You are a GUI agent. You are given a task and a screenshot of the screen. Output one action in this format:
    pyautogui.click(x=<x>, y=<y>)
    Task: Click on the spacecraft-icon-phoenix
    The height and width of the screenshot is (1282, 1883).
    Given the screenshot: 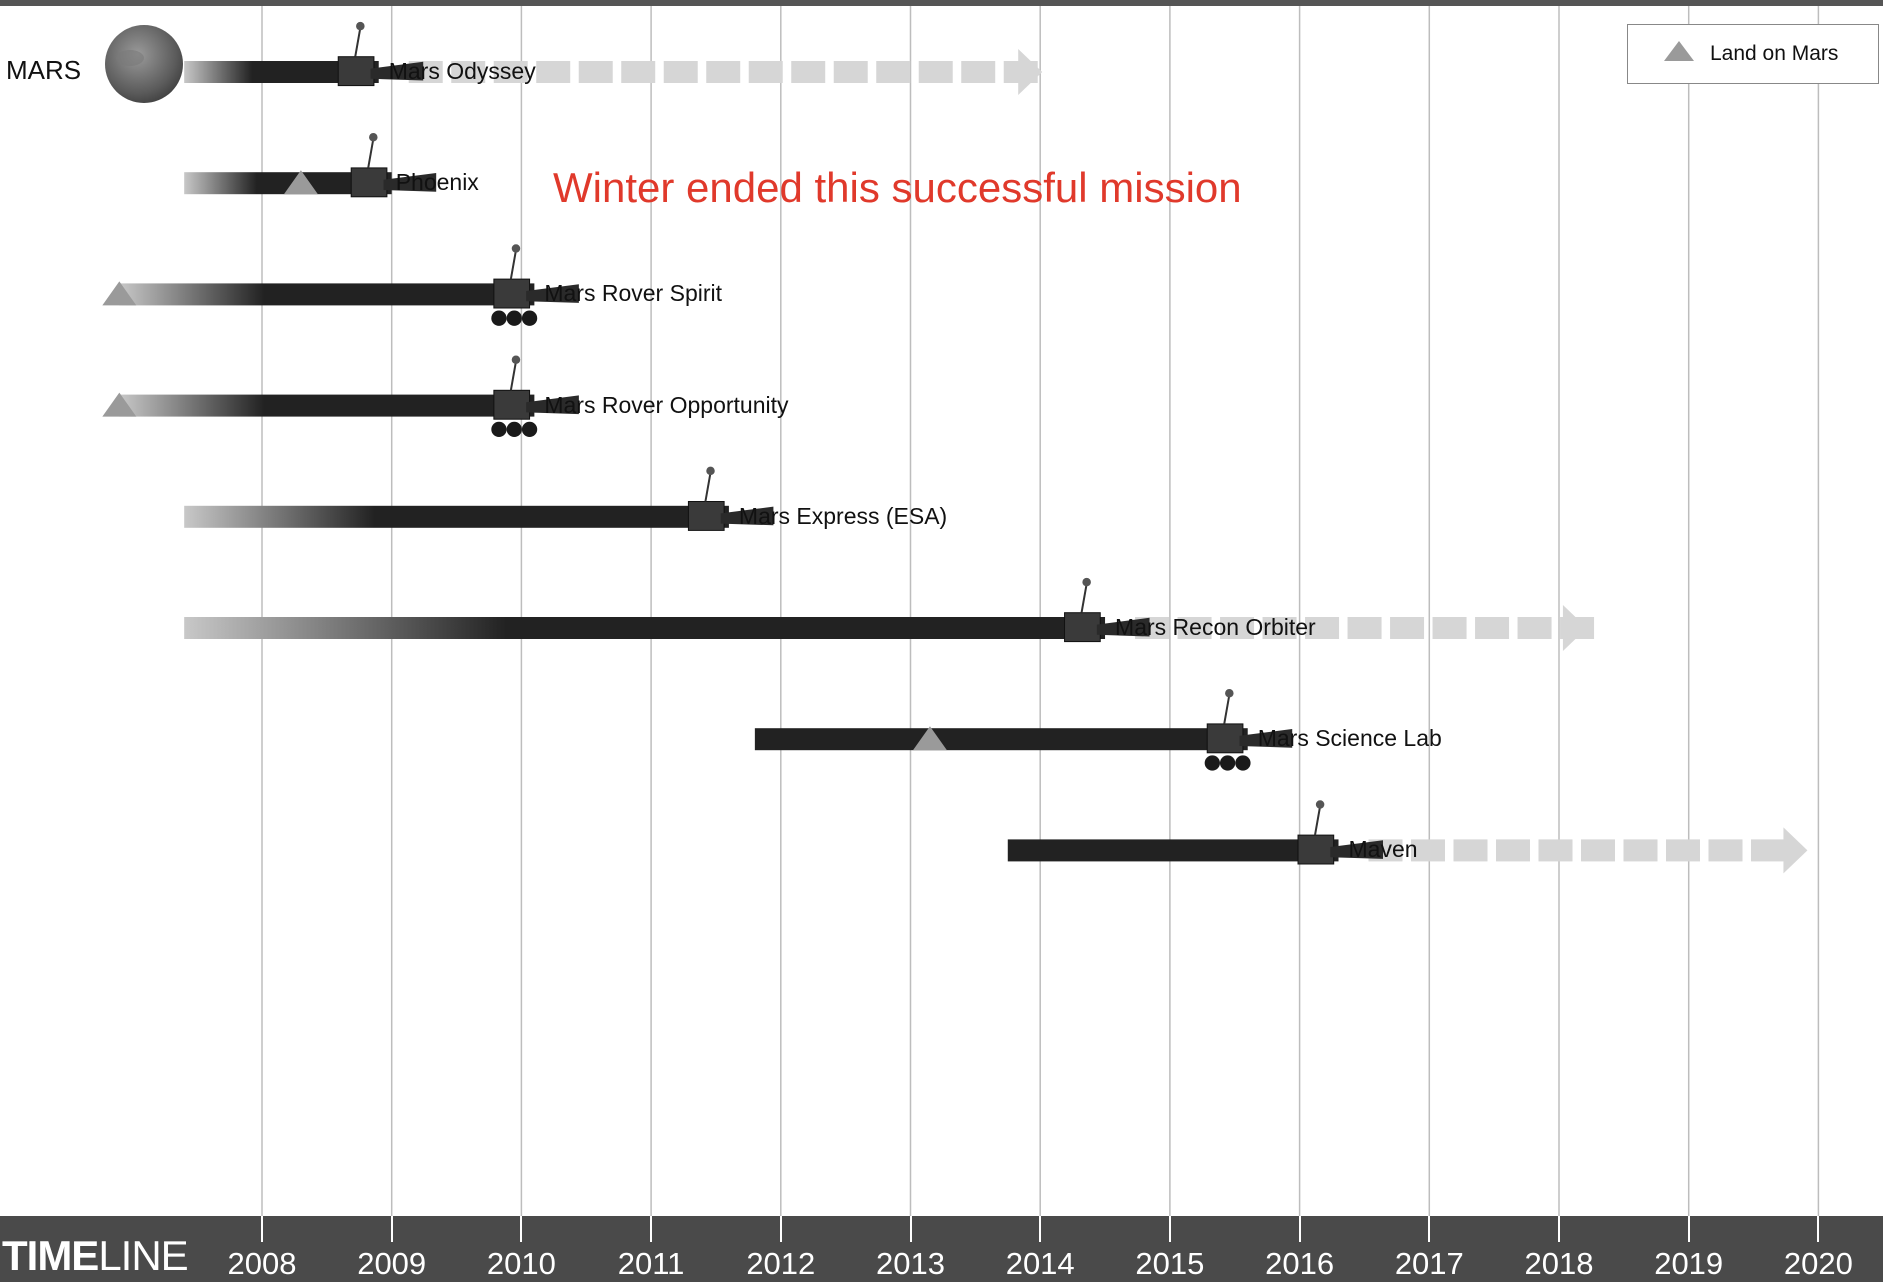 What is the action you would take?
    pyautogui.click(x=393, y=165)
    